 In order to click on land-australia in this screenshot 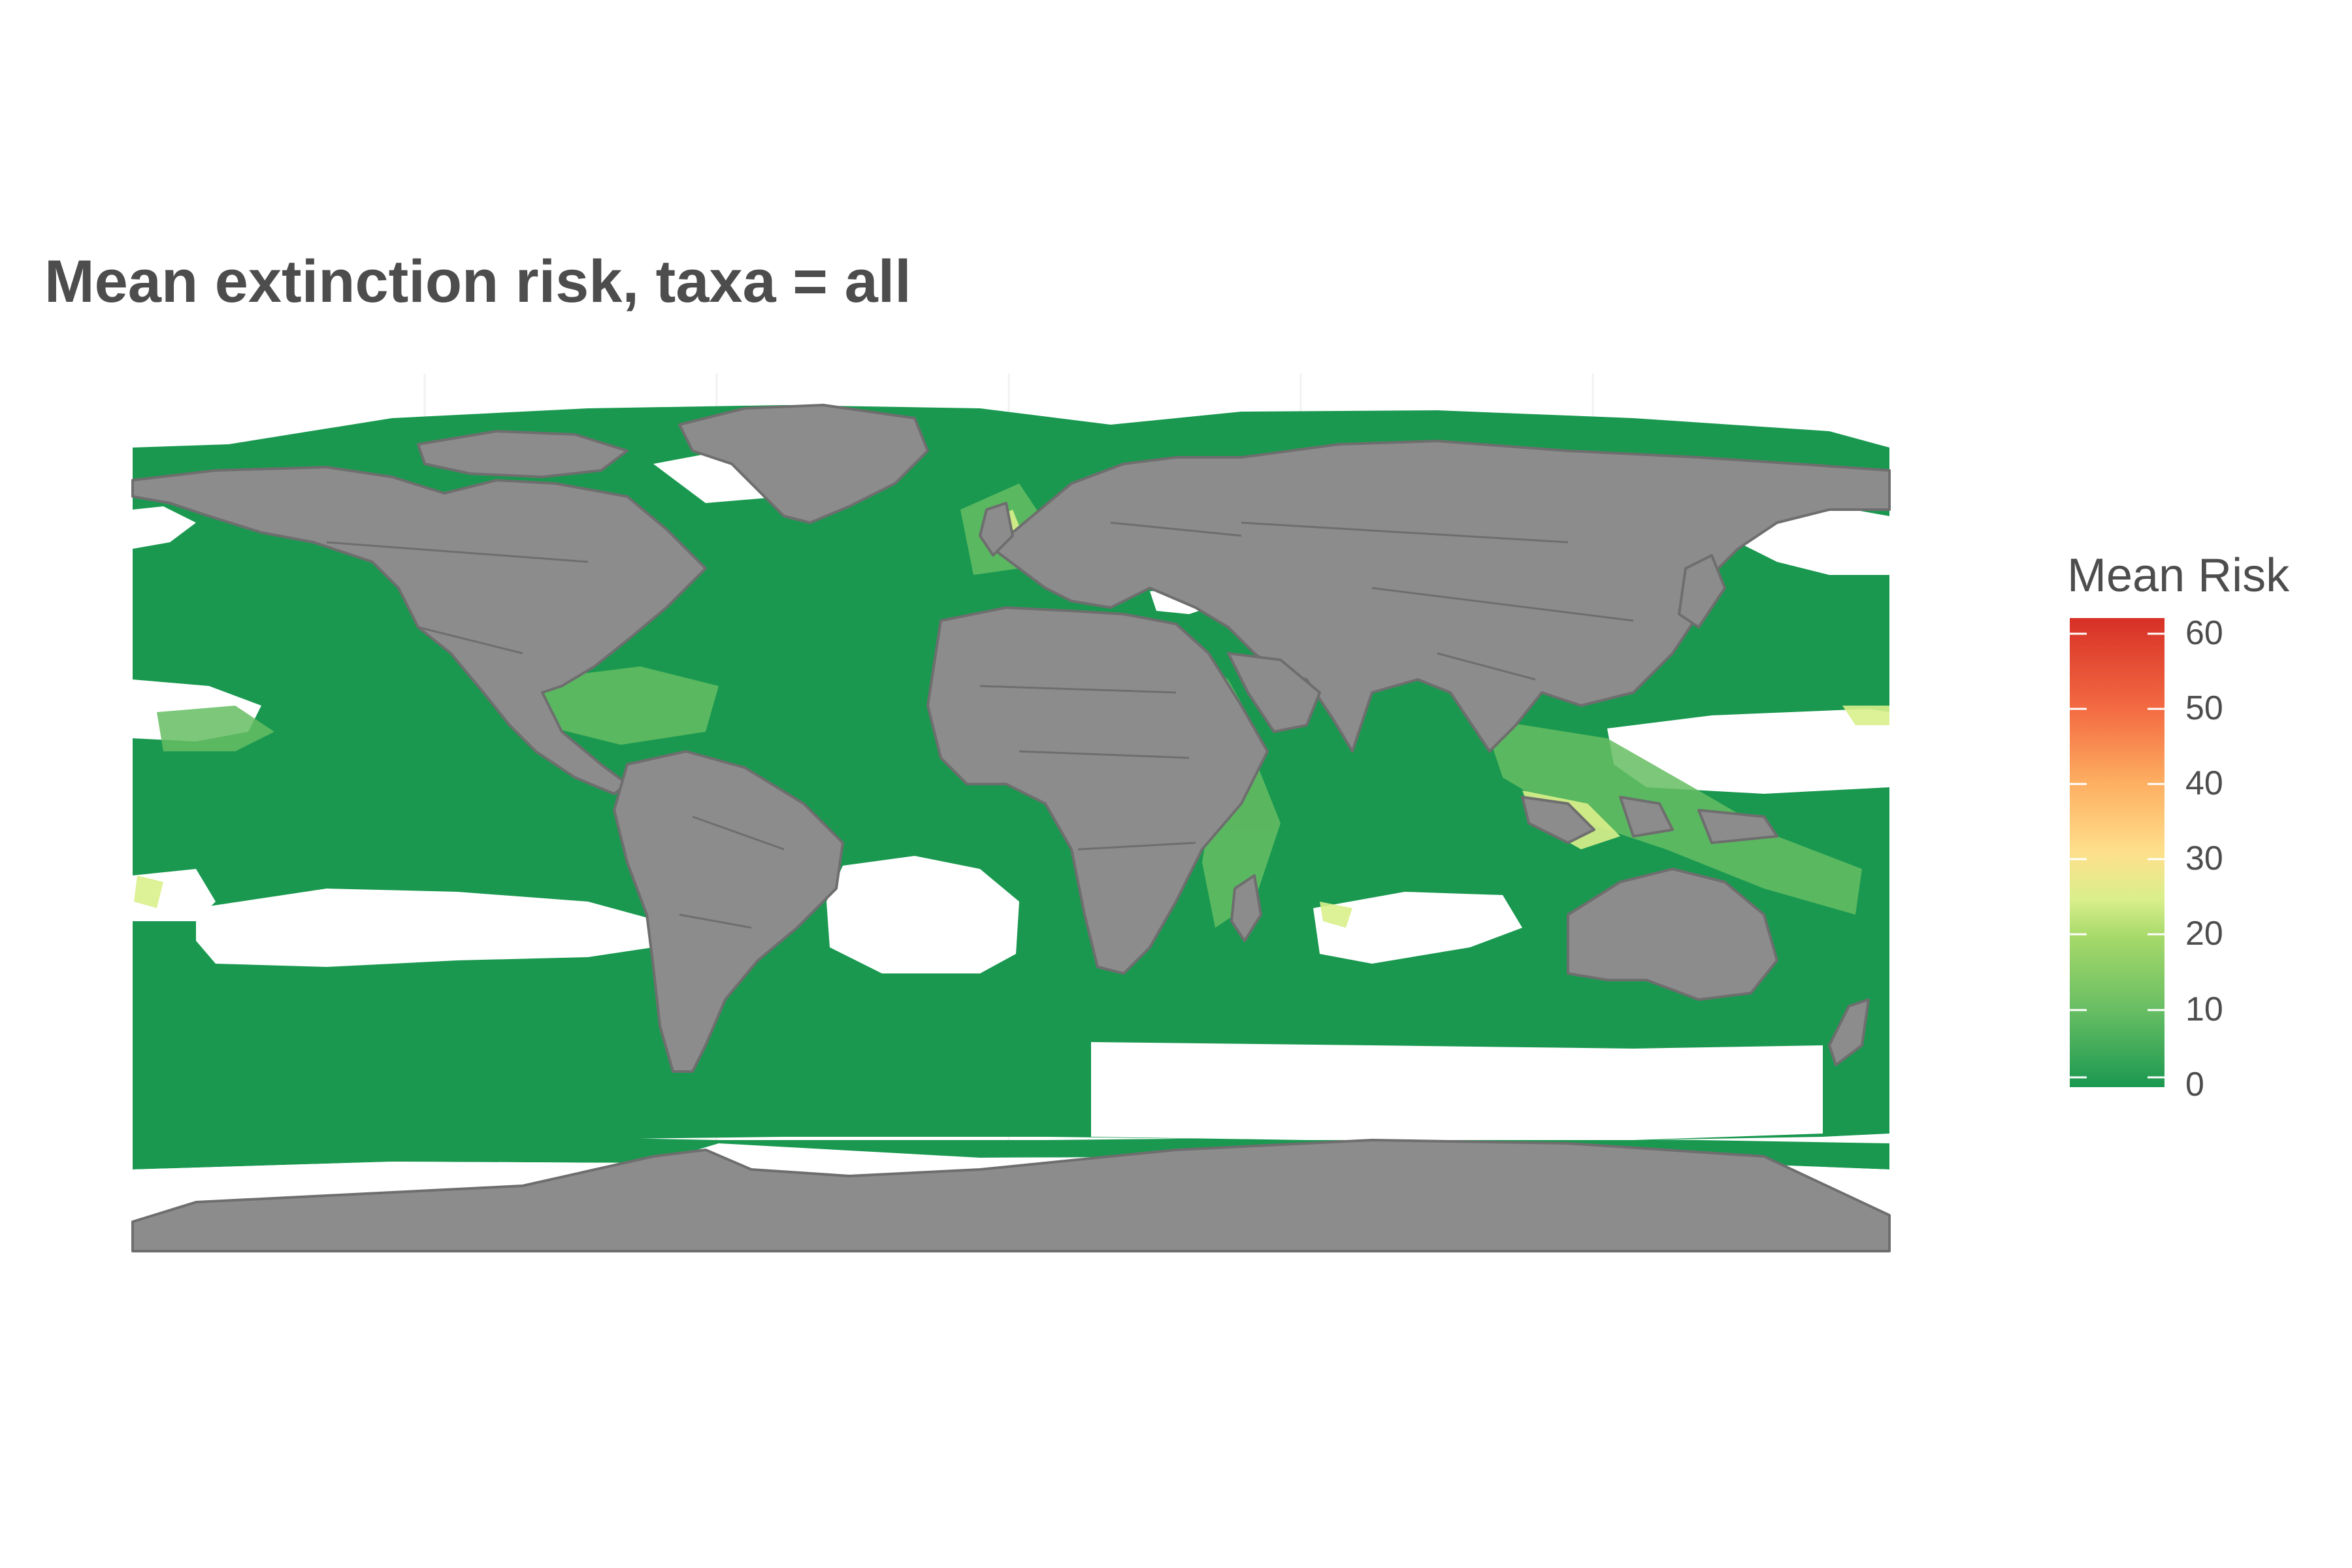, I will do `click(1672, 934)`.